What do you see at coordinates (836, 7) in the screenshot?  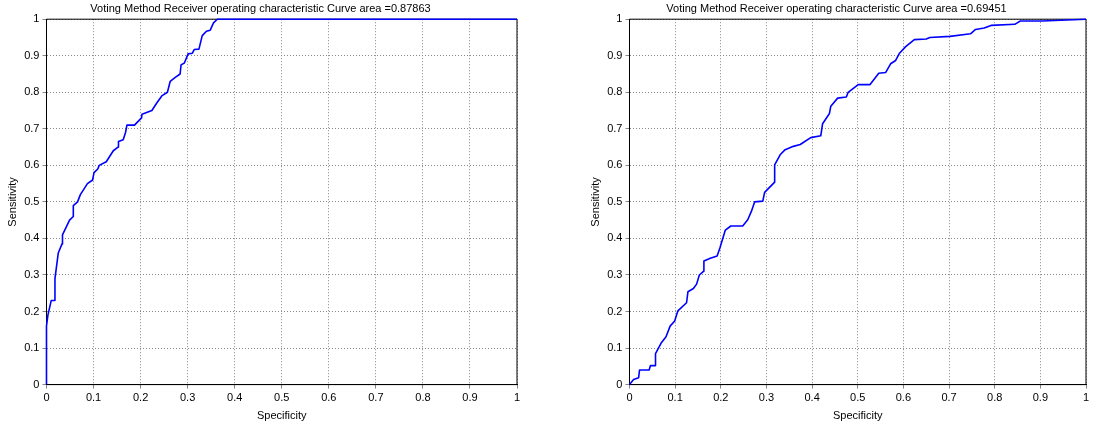 I see `chart-title: Voting Method Receiver operating characteristic Curve area =0.69451` at bounding box center [836, 7].